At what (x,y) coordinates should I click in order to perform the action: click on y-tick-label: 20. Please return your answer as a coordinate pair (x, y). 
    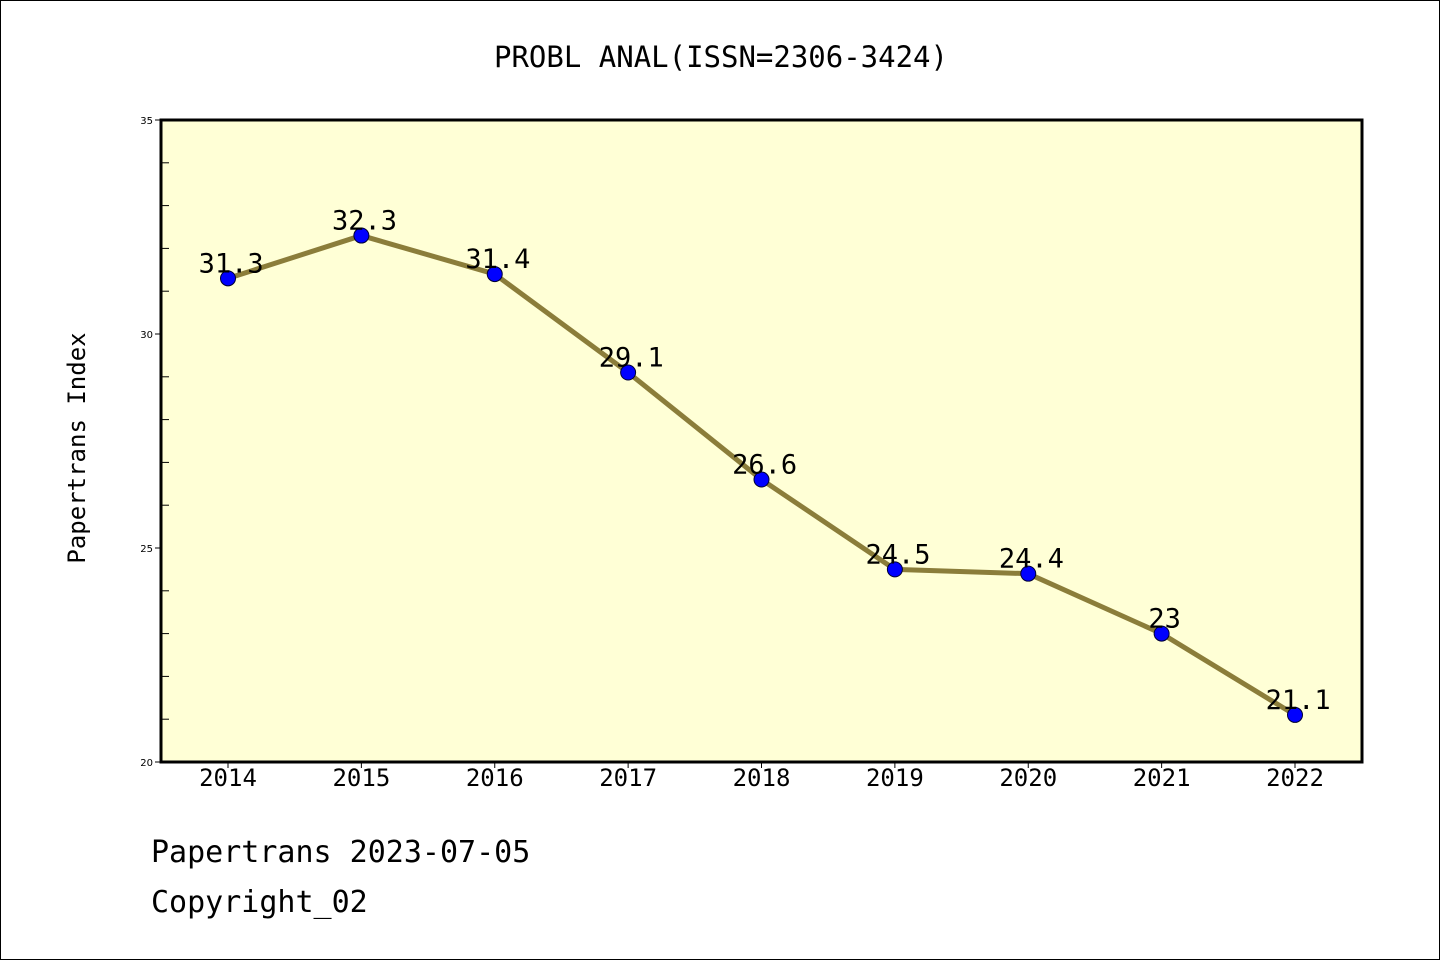
    Looking at the image, I should click on (146, 763).